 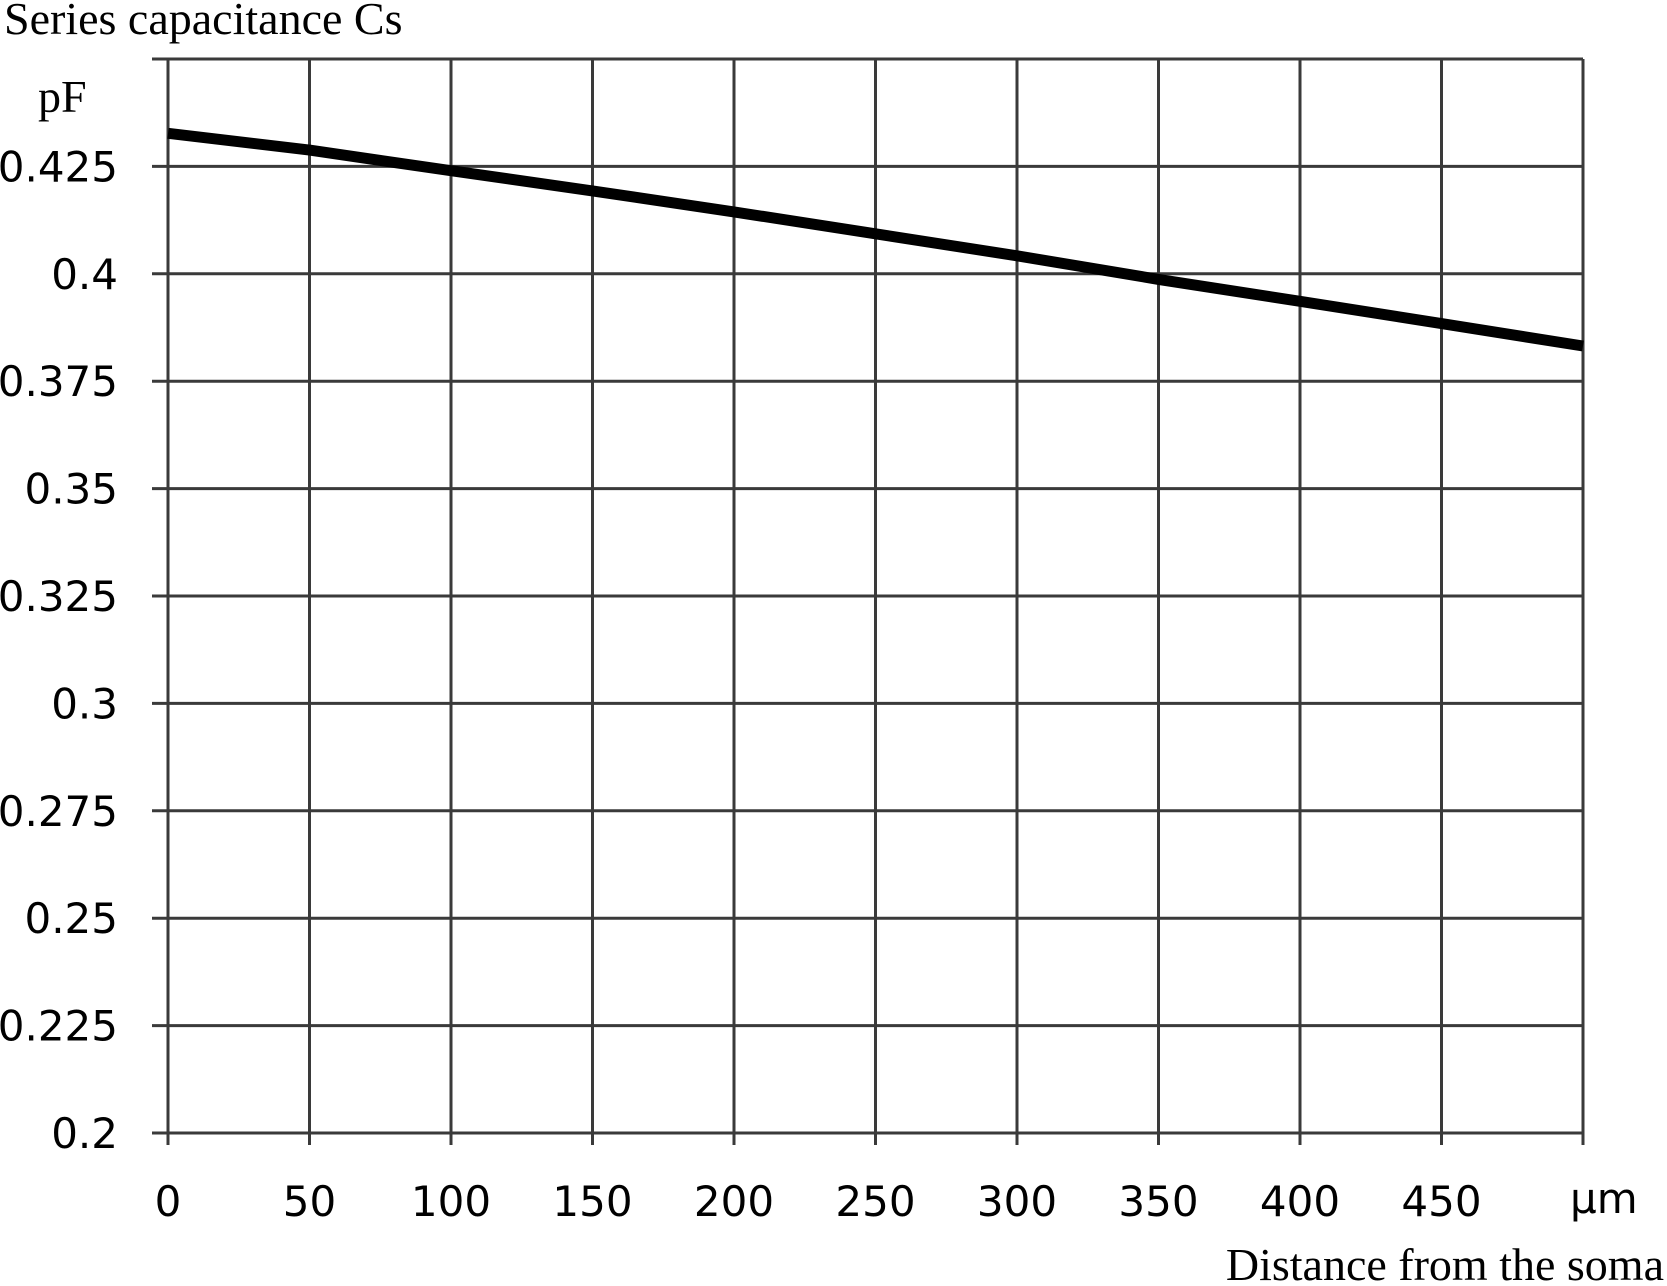 What do you see at coordinates (59, 596) in the screenshot?
I see `y-tick-label: 0.325` at bounding box center [59, 596].